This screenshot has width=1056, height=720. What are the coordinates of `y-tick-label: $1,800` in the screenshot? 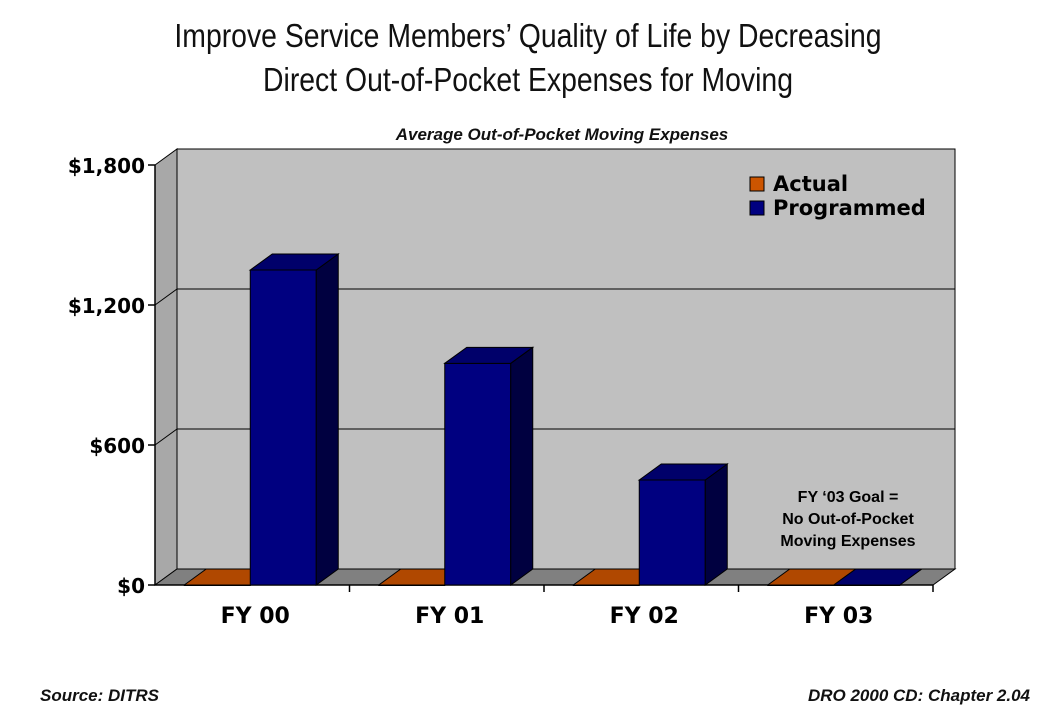 It's located at (106, 166).